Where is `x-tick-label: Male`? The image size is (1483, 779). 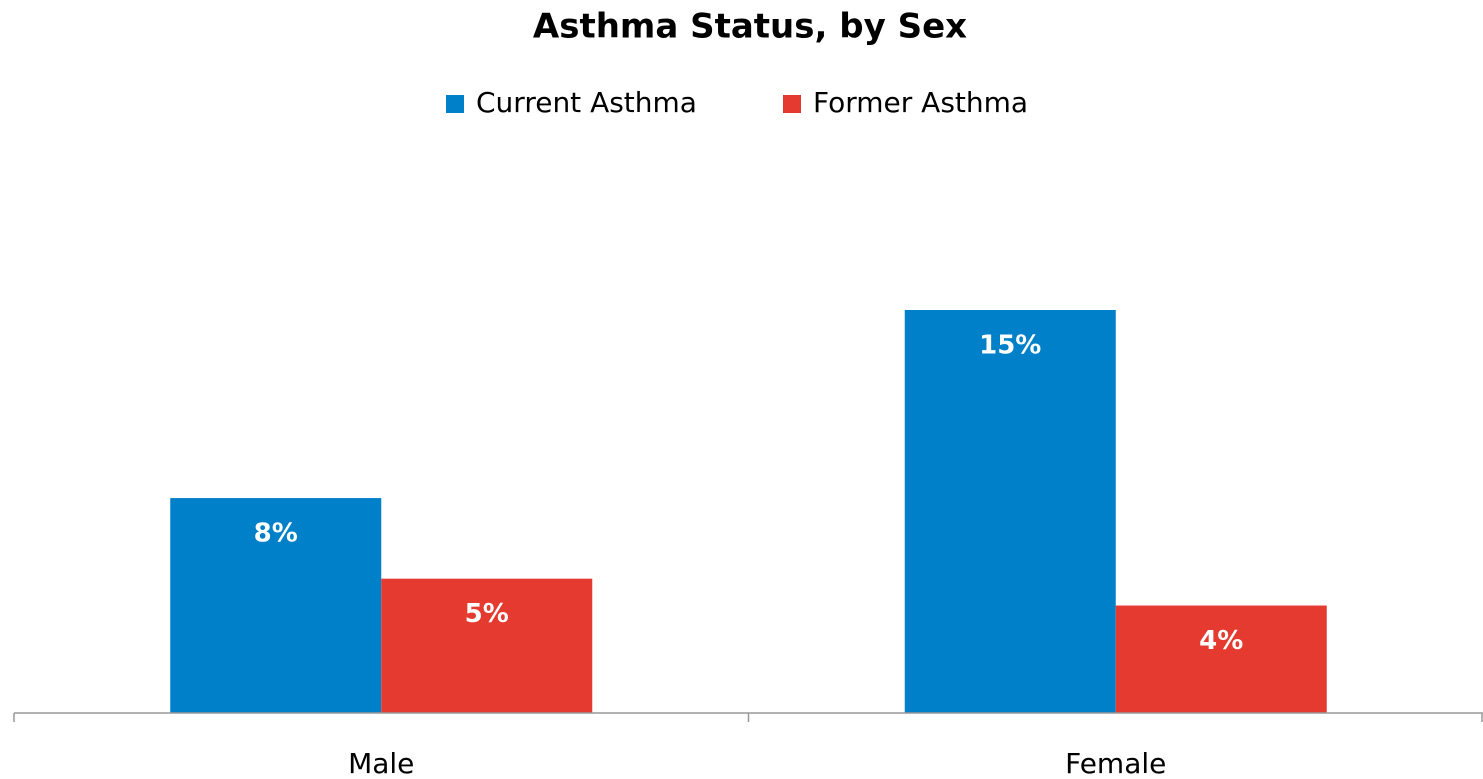 x-tick-label: Male is located at coordinates (381, 763).